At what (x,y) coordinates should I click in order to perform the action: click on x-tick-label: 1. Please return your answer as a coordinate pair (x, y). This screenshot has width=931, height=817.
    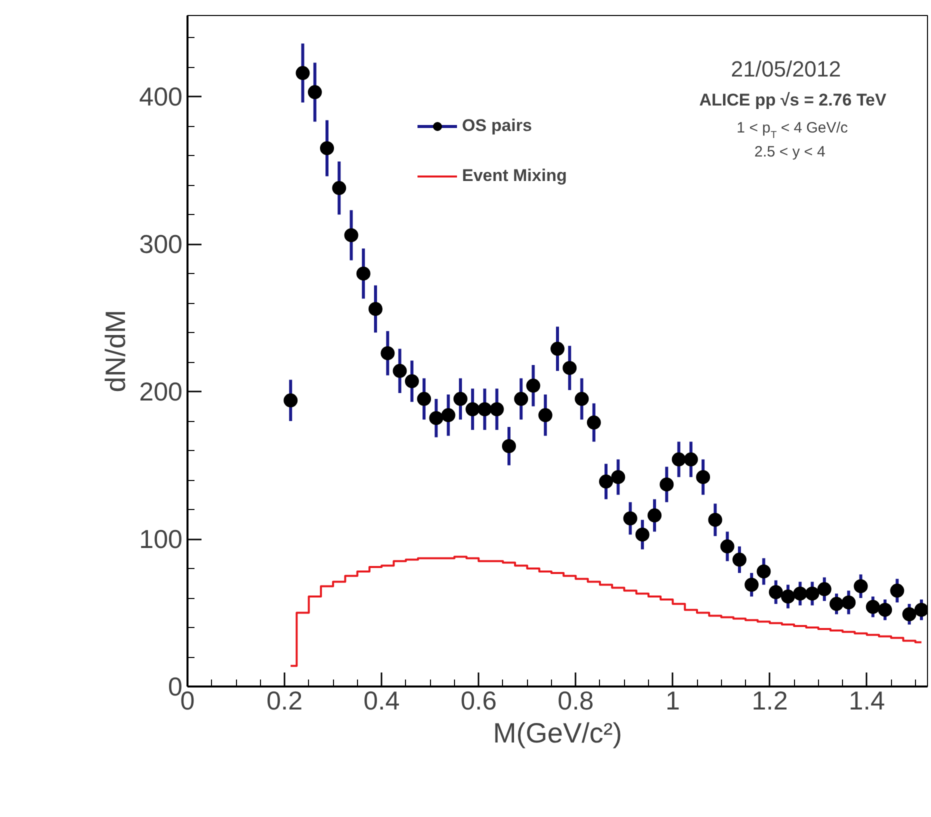
    Looking at the image, I should click on (673, 701).